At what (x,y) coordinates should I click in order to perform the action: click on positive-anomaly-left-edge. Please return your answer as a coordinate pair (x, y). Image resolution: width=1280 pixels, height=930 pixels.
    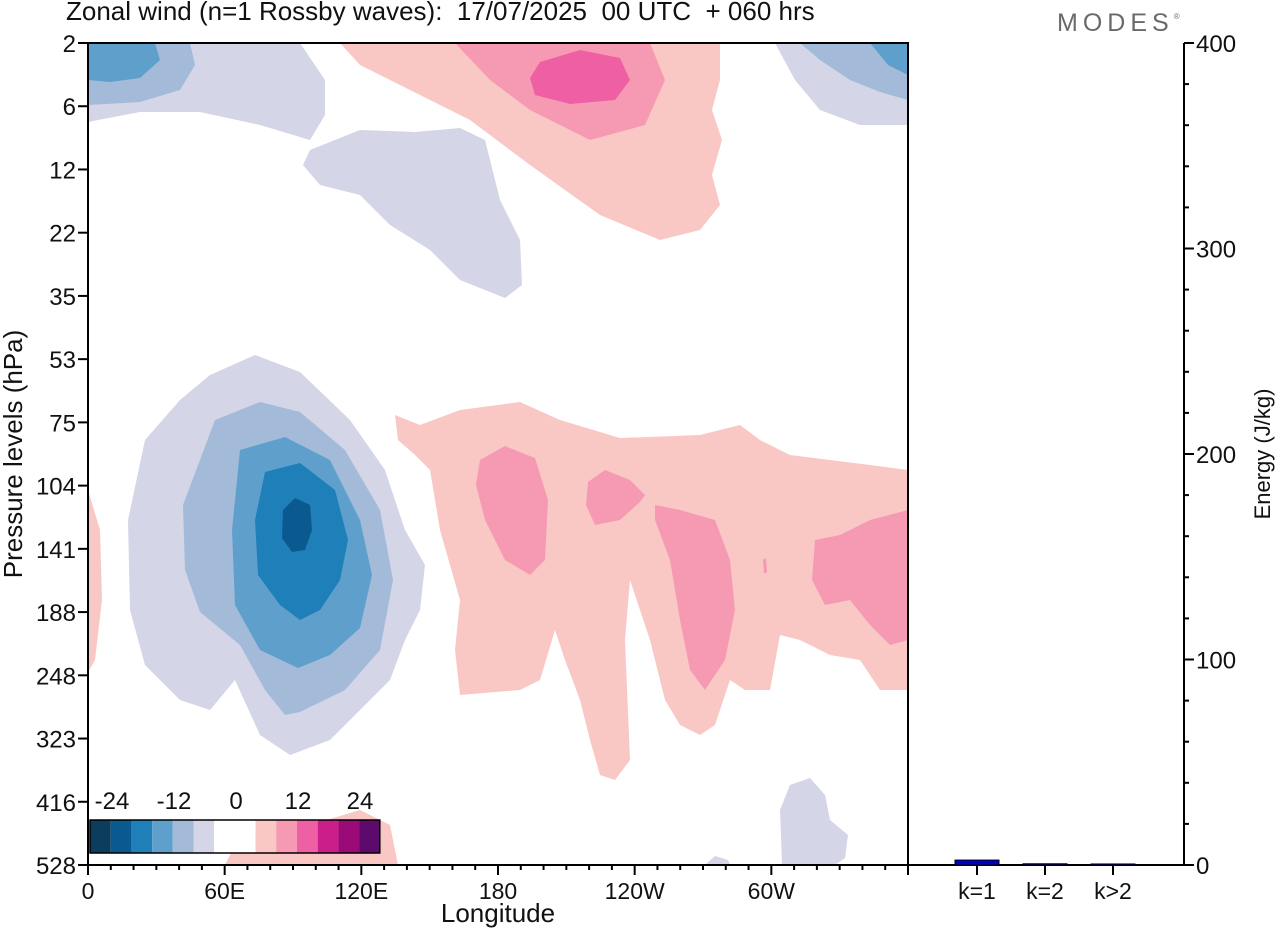
    Looking at the image, I should click on (95, 581).